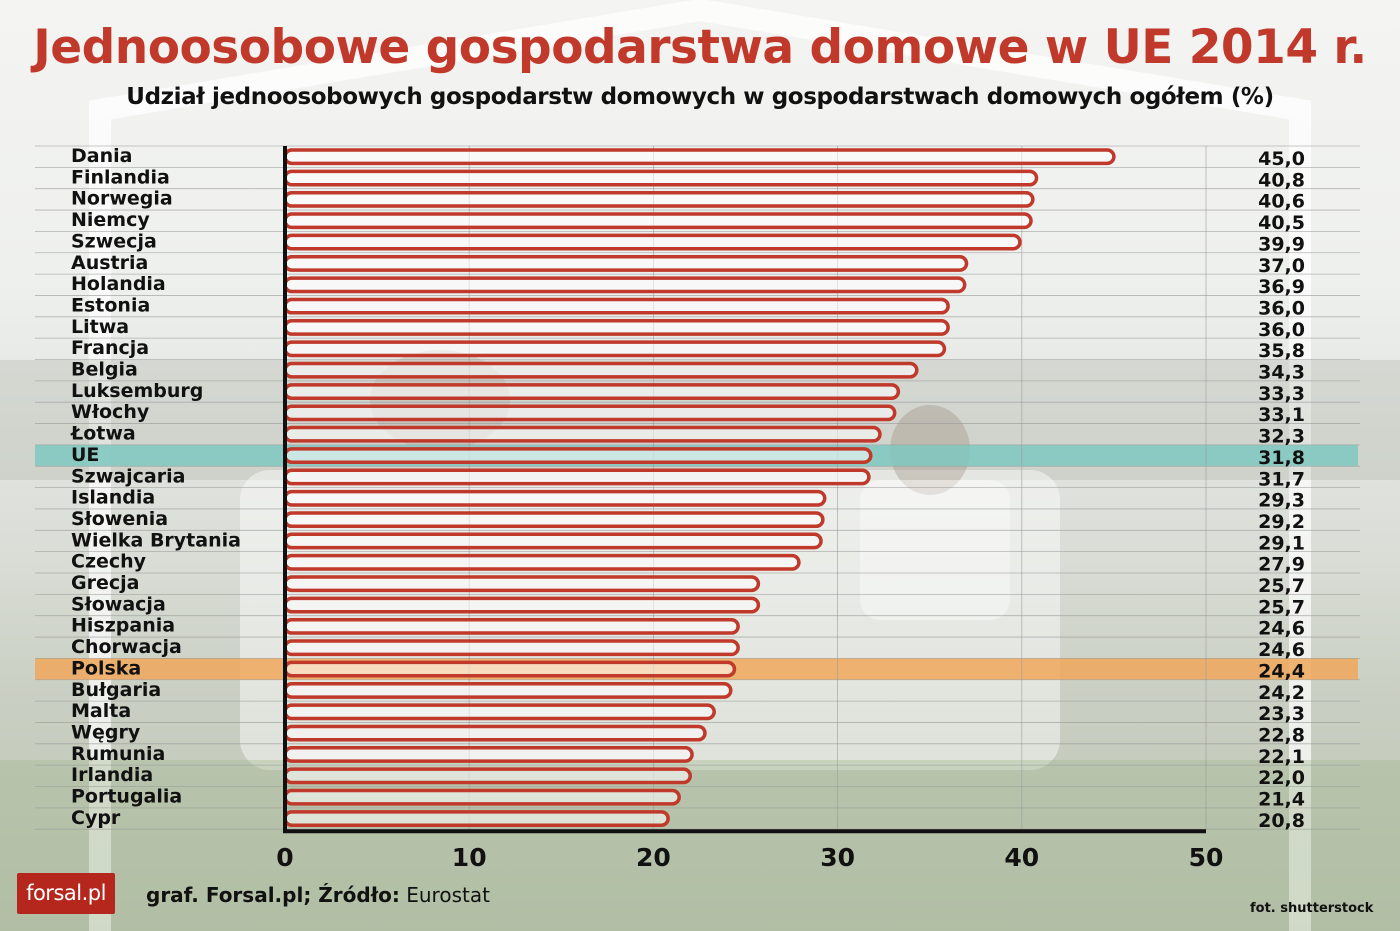 This screenshot has width=1400, height=931. What do you see at coordinates (590, 413) in the screenshot?
I see `bar-włochy` at bounding box center [590, 413].